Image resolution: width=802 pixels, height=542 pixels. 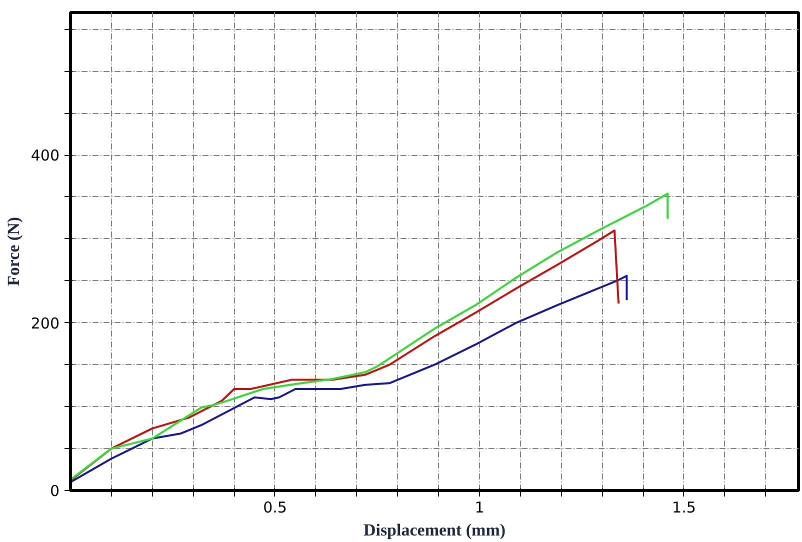 What do you see at coordinates (434, 530) in the screenshot?
I see `x-axis-title: Displacement (mm)` at bounding box center [434, 530].